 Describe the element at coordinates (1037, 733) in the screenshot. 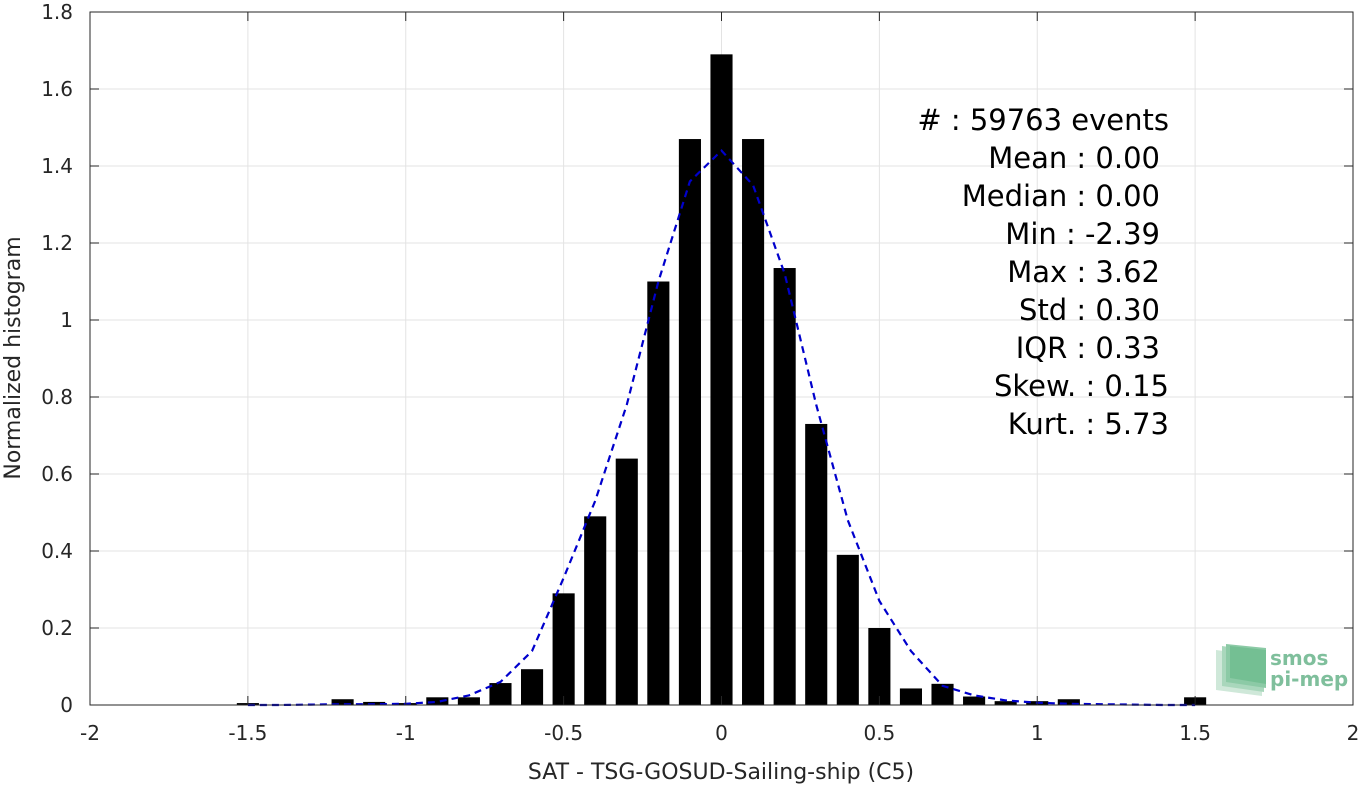

I see `x-tick-label-6: 1` at that location.